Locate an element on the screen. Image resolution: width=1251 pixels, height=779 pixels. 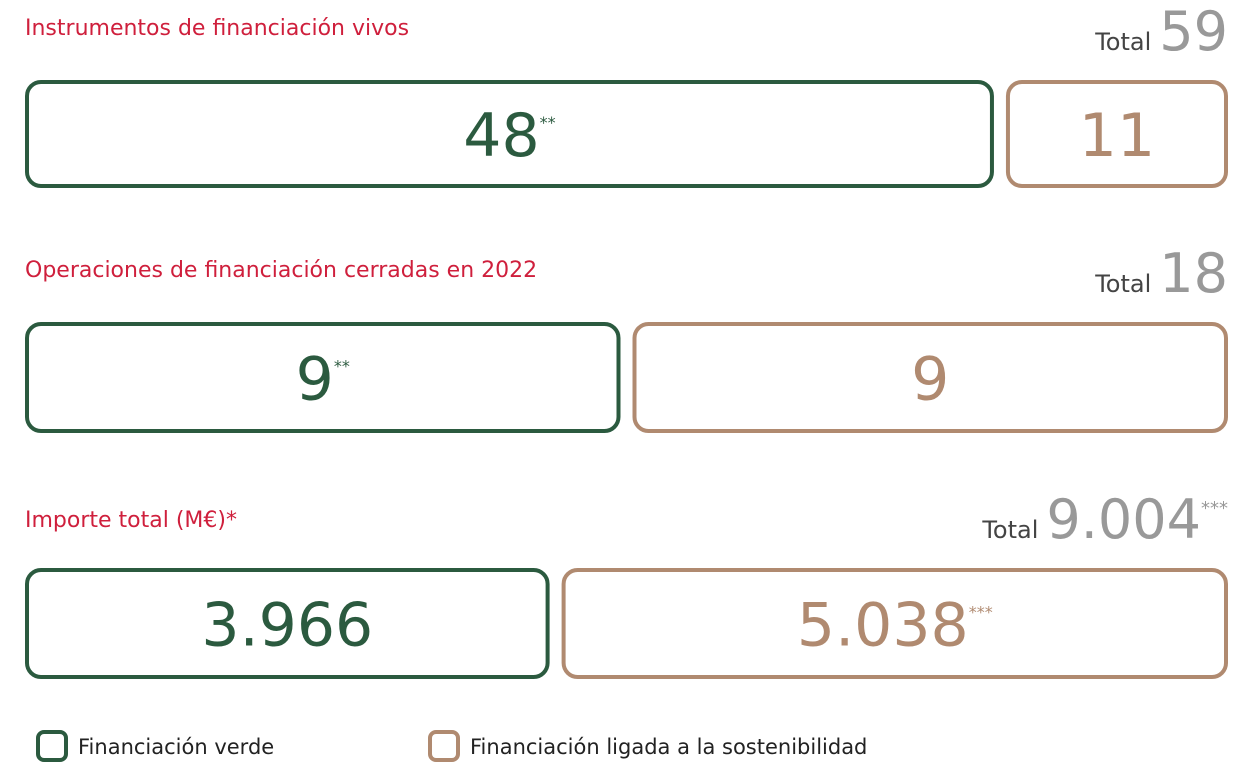
total-value: 9.004 is located at coordinates (1123, 519).